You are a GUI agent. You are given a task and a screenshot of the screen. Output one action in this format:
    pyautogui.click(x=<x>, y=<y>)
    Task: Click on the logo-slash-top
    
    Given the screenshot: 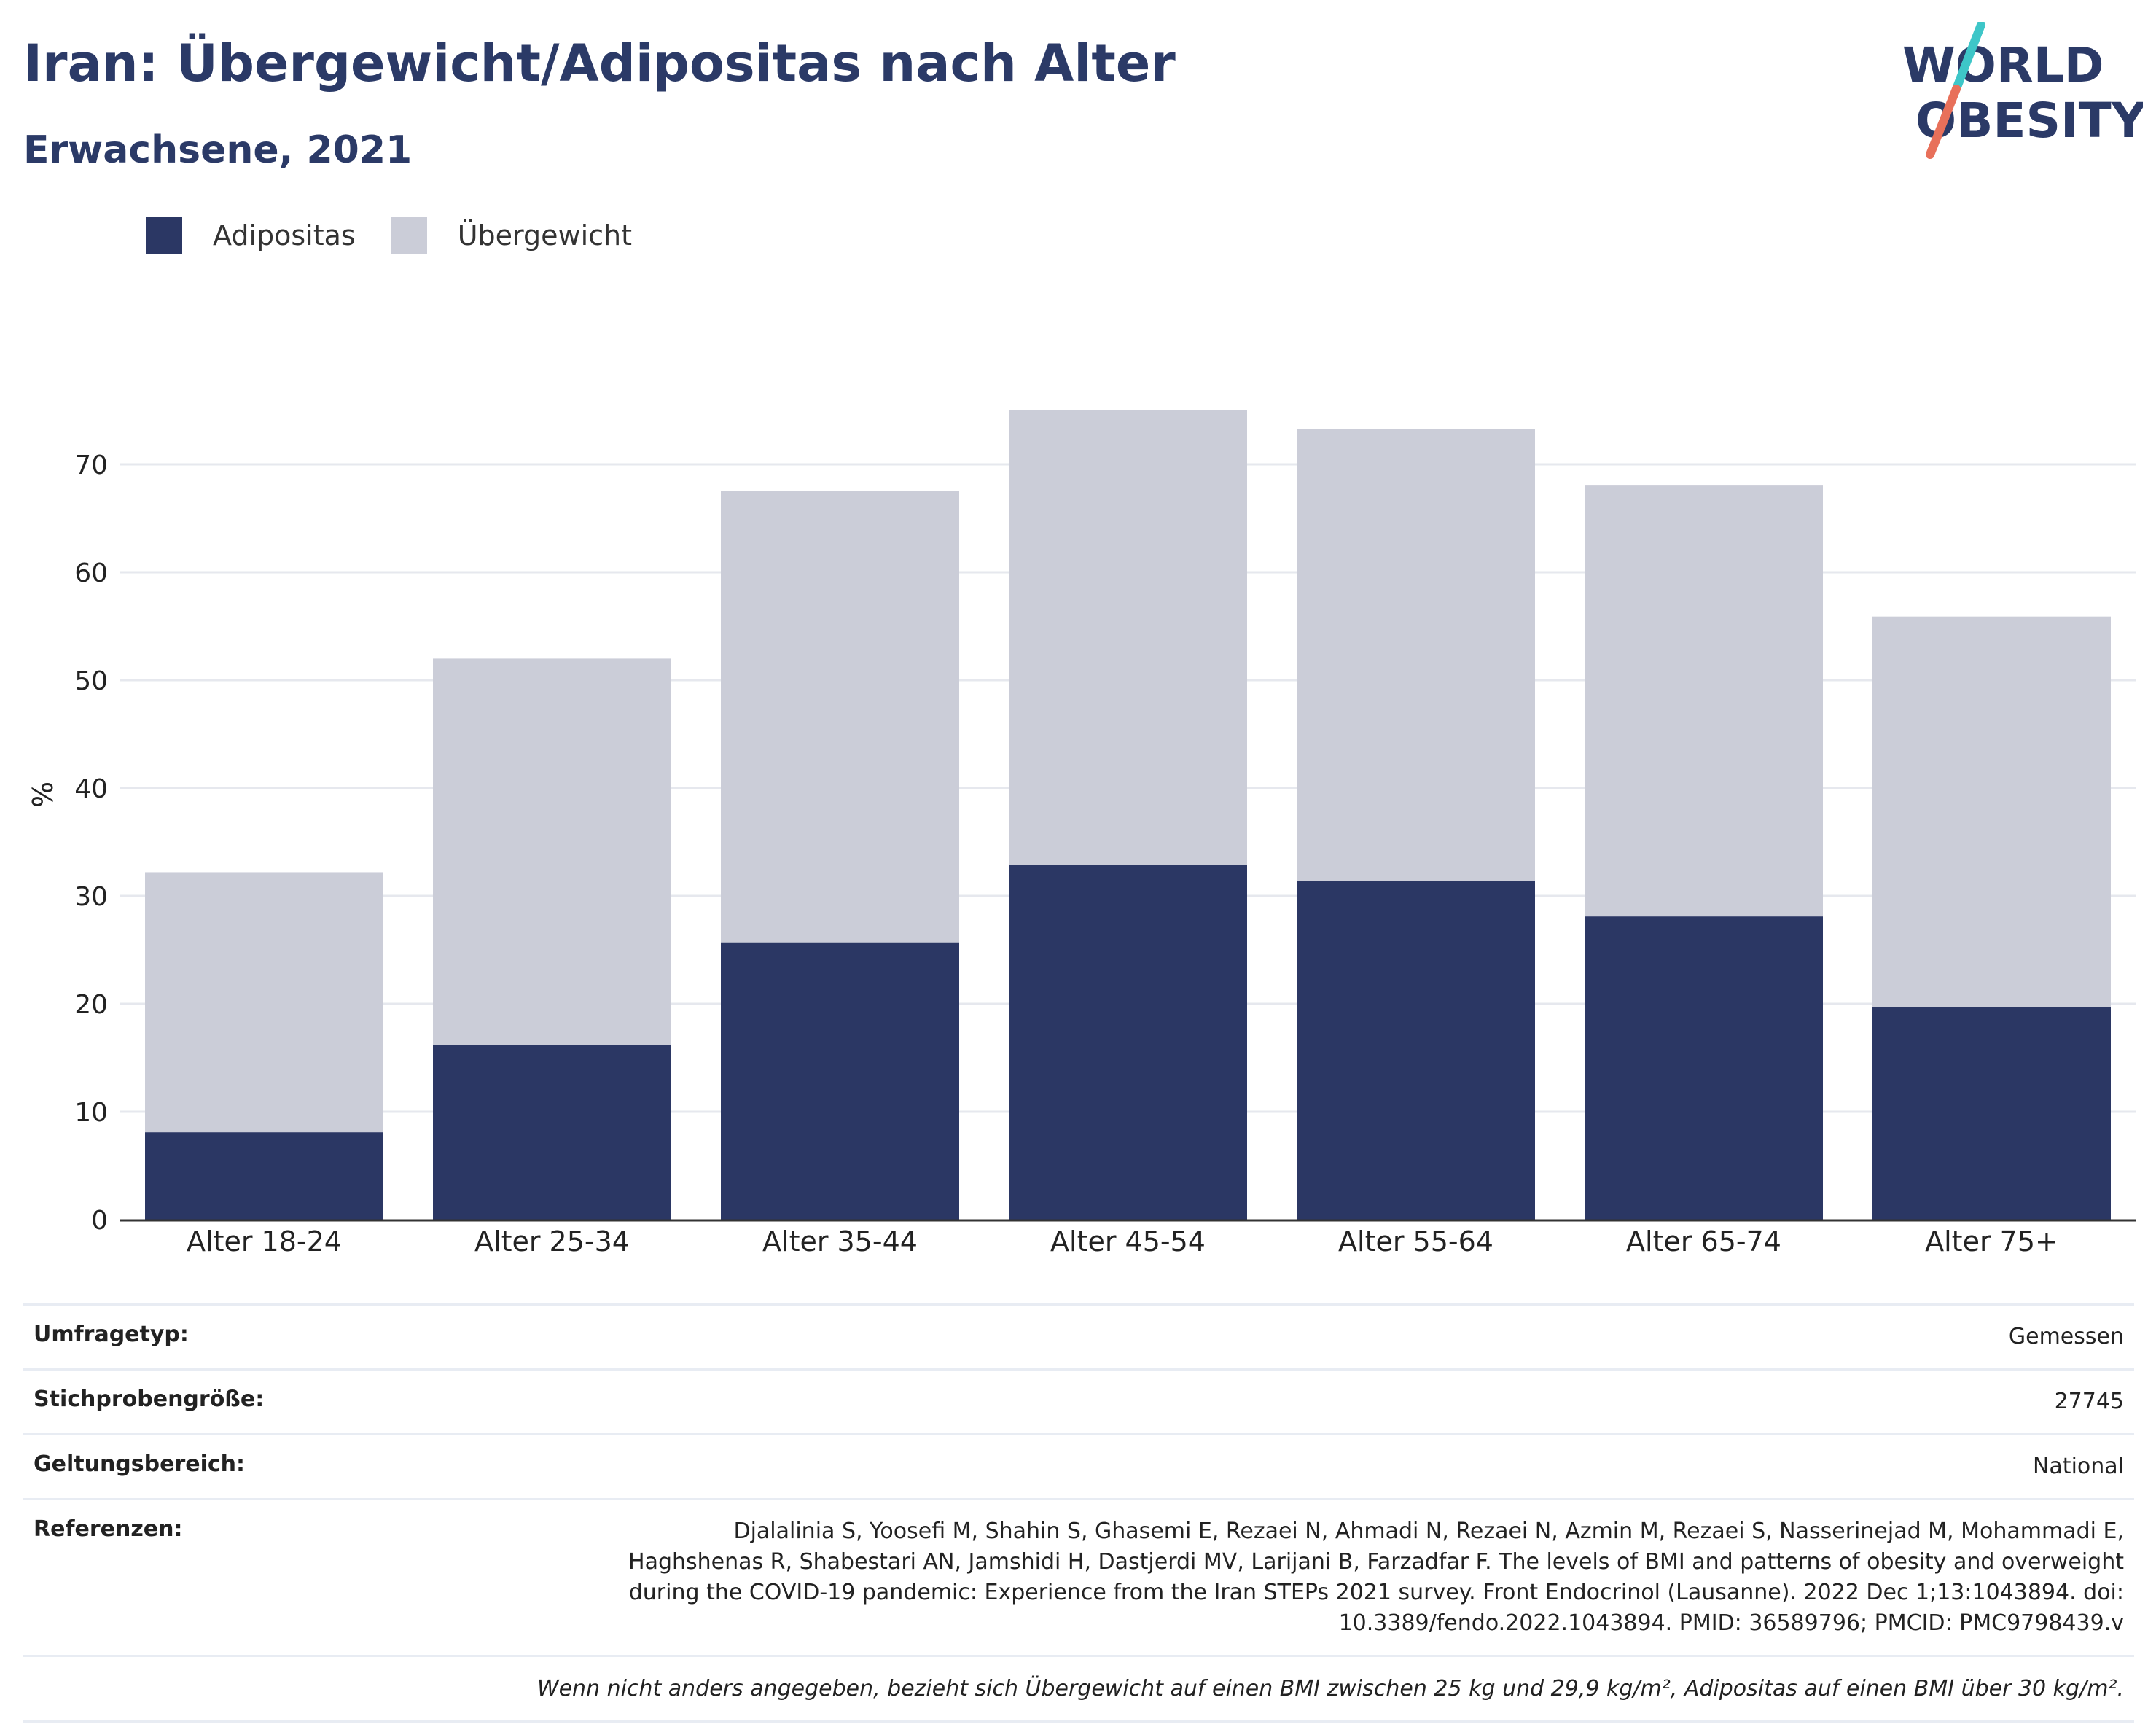 What is the action you would take?
    pyautogui.click(x=1968, y=57)
    